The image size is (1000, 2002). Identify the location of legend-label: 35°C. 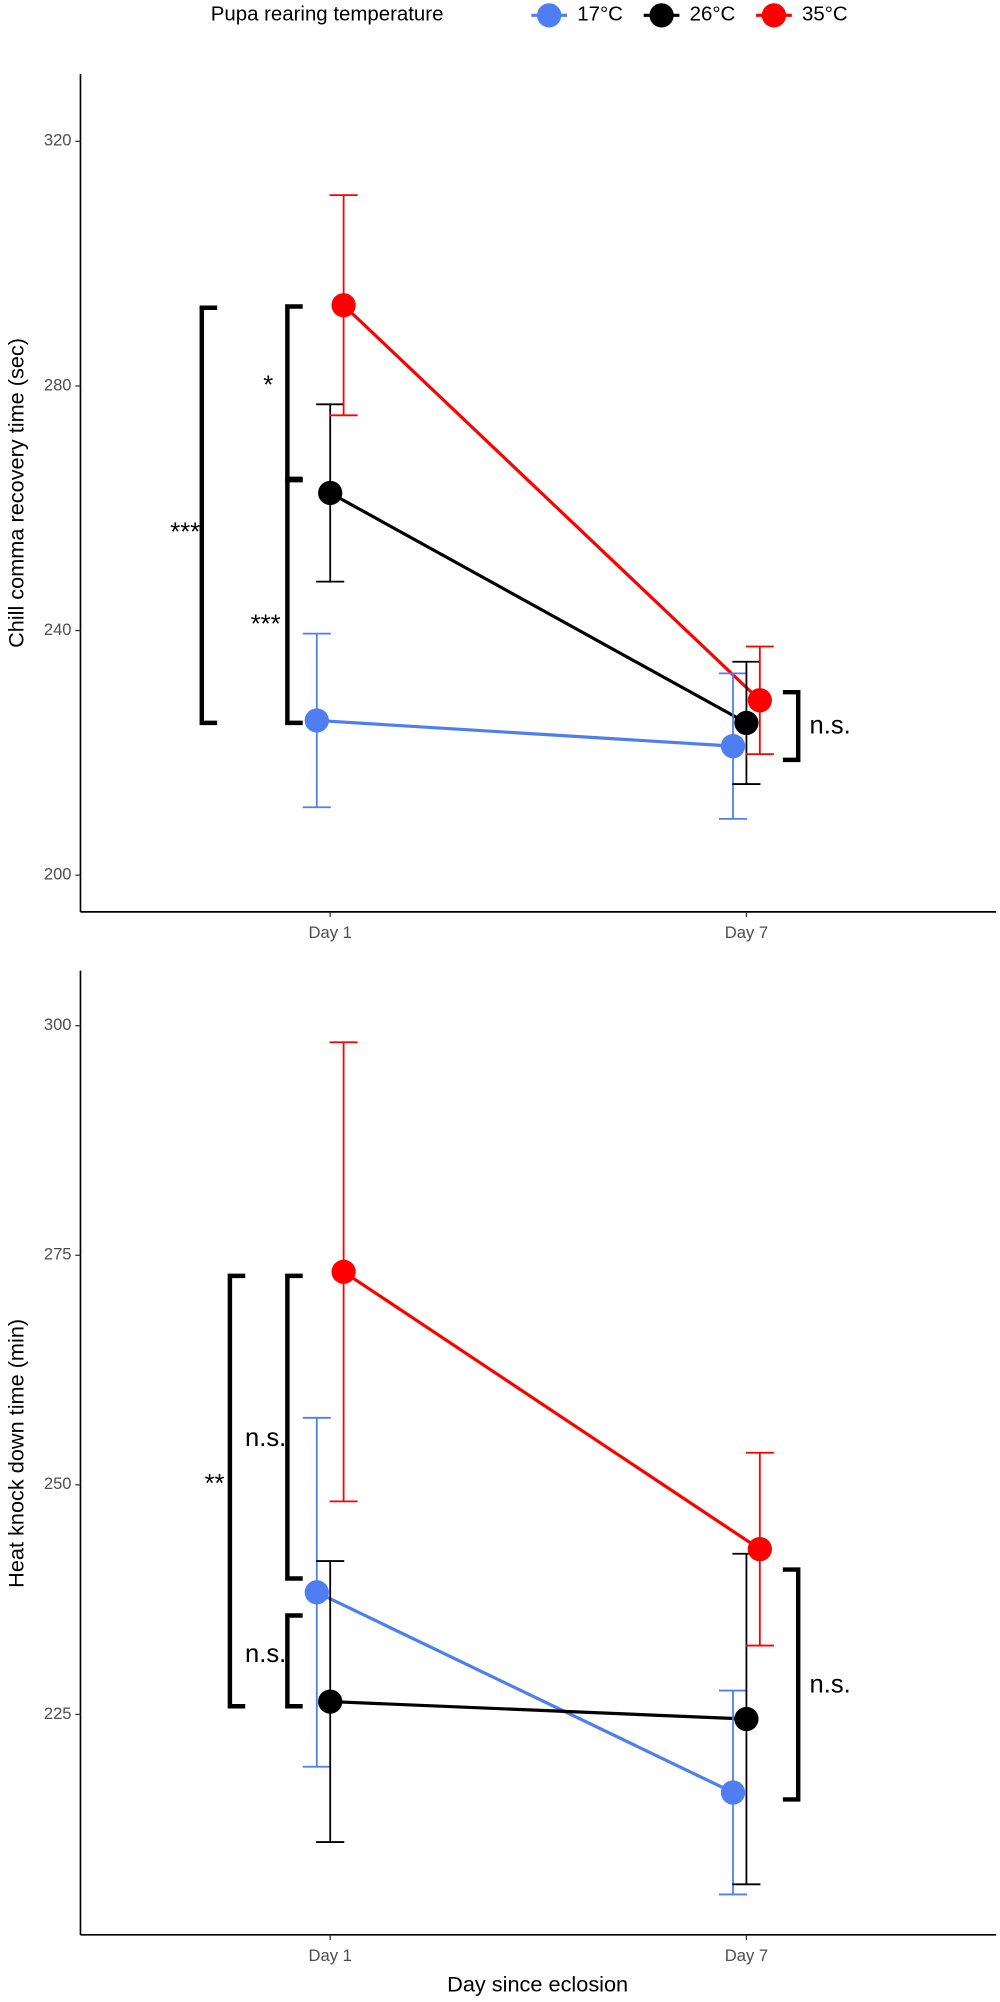
(825, 15).